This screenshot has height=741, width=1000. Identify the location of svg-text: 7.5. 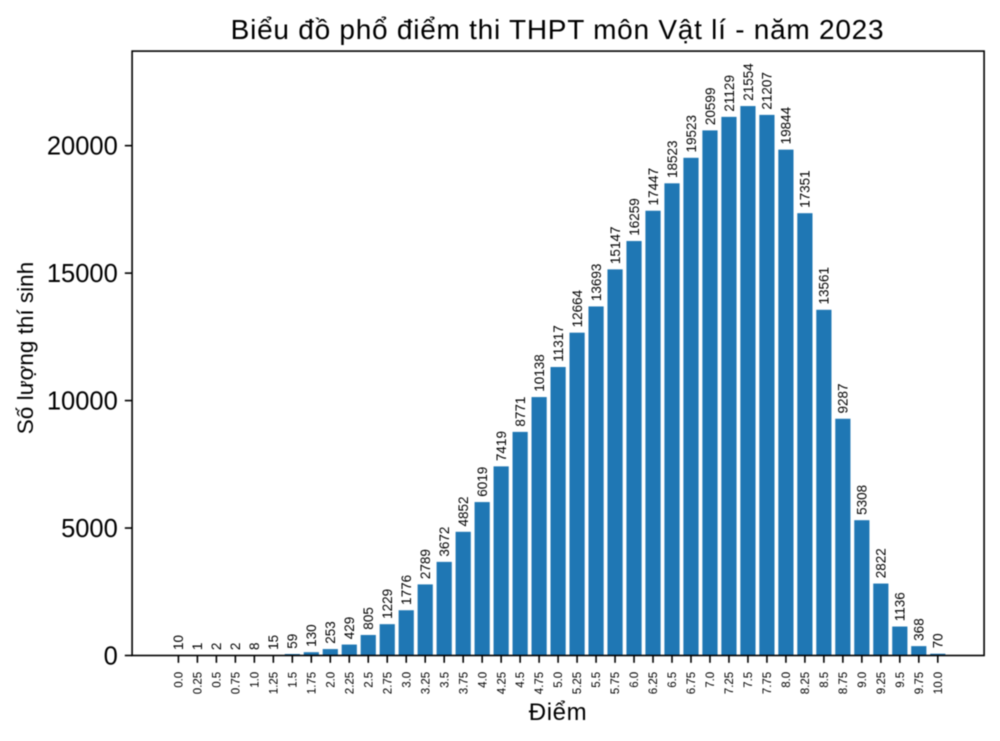
(749, 680).